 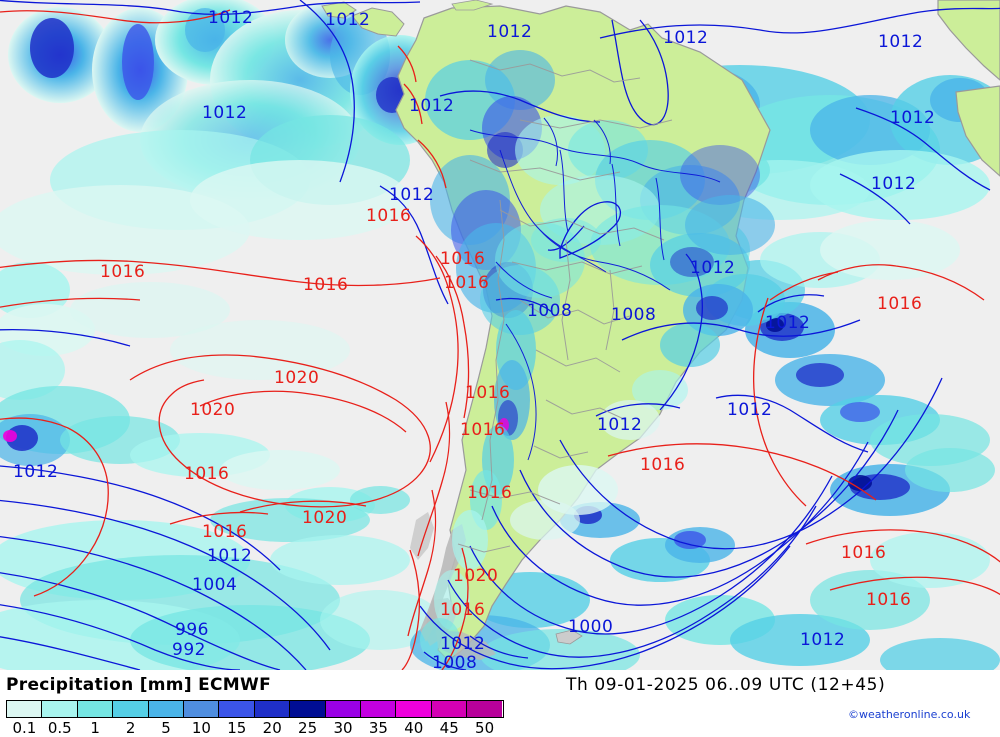 I want to click on precipitation-color-legend: 0.1 0.5 1 2 5 10 15 20 25 30 35 40 45 50, so click(x=276, y=718).